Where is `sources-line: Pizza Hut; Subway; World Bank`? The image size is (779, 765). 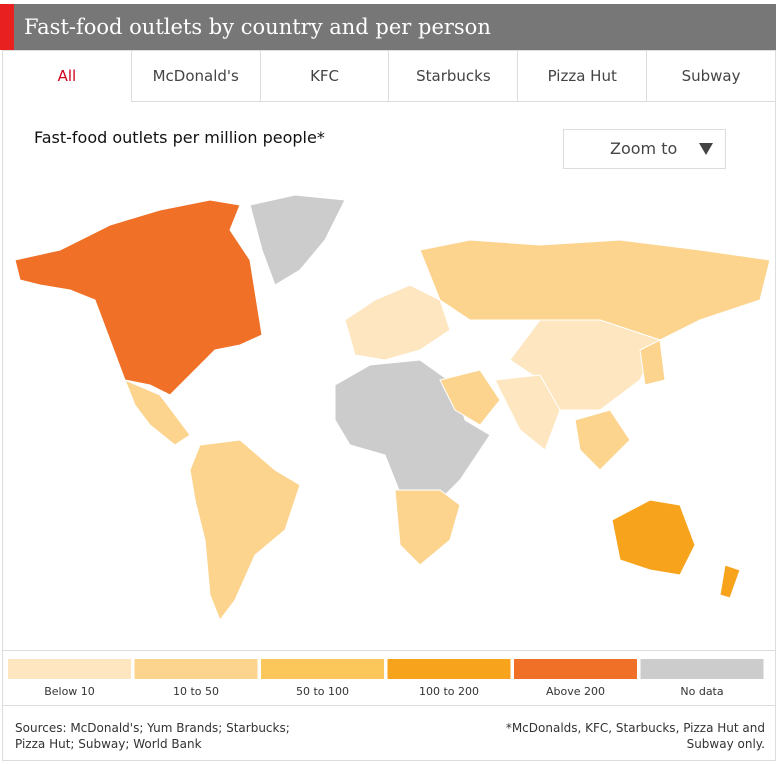 sources-line: Pizza Hut; Subway; World Bank is located at coordinates (108, 744).